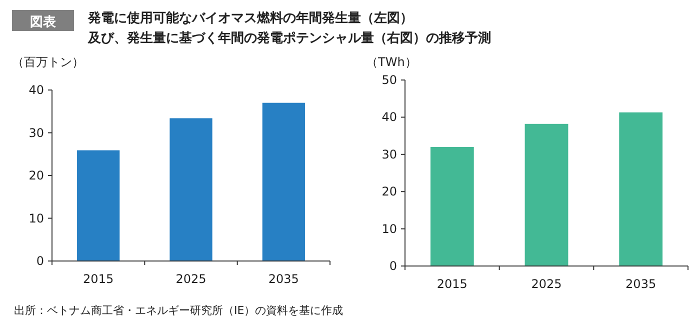 The width and height of the screenshot is (700, 326). What do you see at coordinates (43, 22) in the screenshot?
I see `text: 図表` at bounding box center [43, 22].